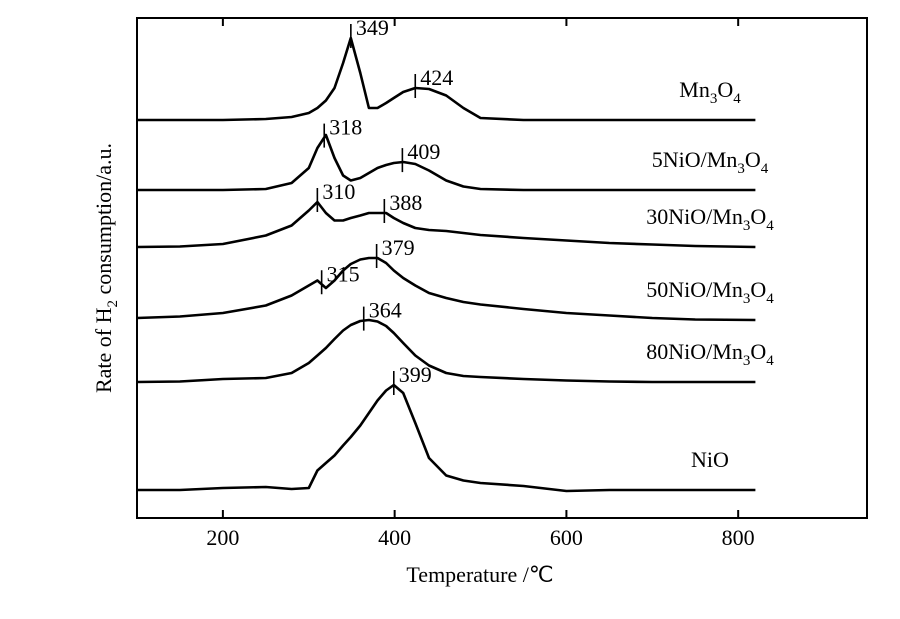 This screenshot has height=619, width=900. What do you see at coordinates (738, 537) in the screenshot?
I see `x-tick-label: 800` at bounding box center [738, 537].